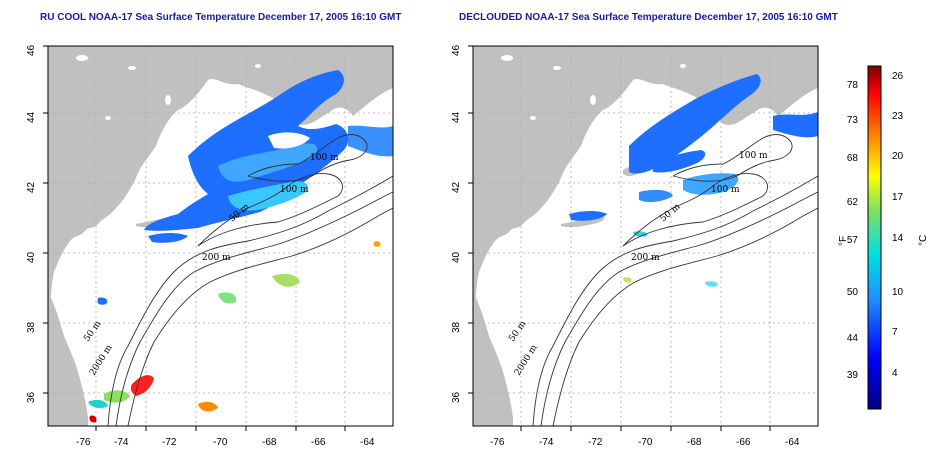 This screenshot has height=475, width=950. Describe the element at coordinates (843, 241) in the screenshot. I see `fahrenheit-label: °F` at that location.